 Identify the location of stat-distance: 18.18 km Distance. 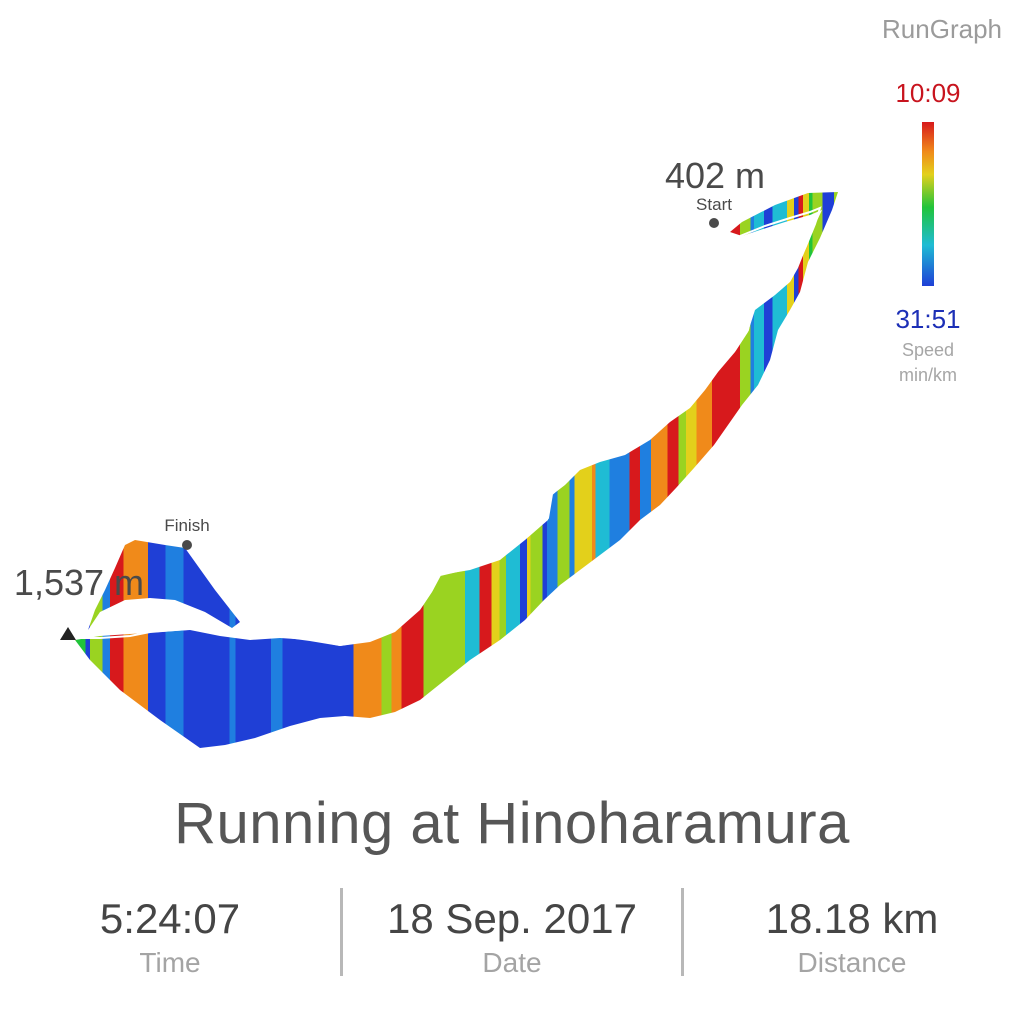
(852, 939).